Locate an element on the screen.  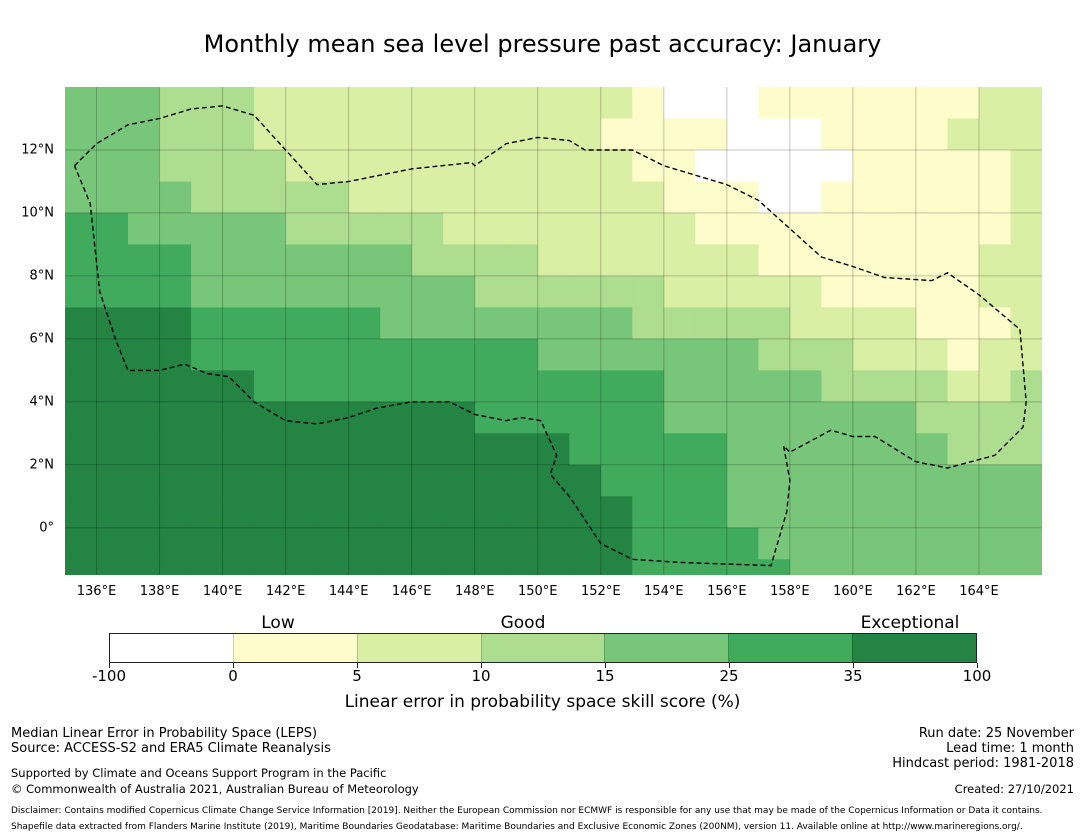
y-tick-label: 4°N is located at coordinates (42, 402).